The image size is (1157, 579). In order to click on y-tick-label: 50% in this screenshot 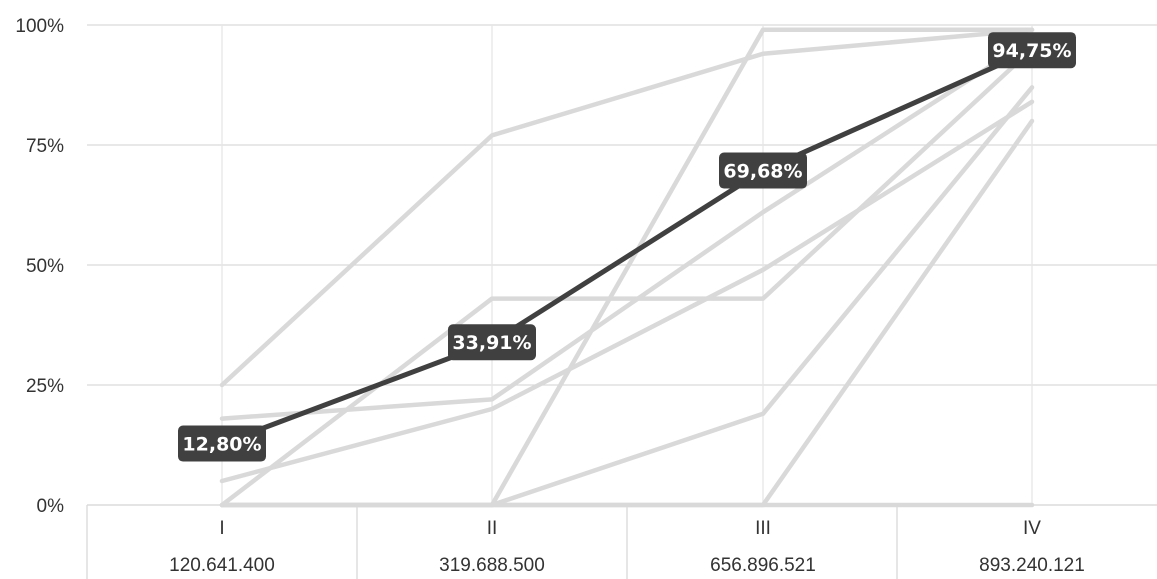, I will do `click(45, 266)`.